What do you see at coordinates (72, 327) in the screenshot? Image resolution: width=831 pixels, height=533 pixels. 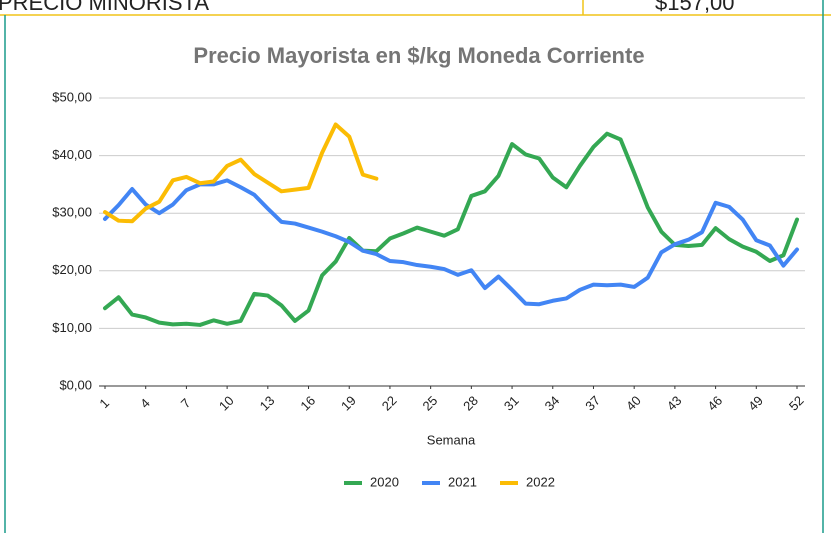 I see `y-tick-label: $10,00` at bounding box center [72, 327].